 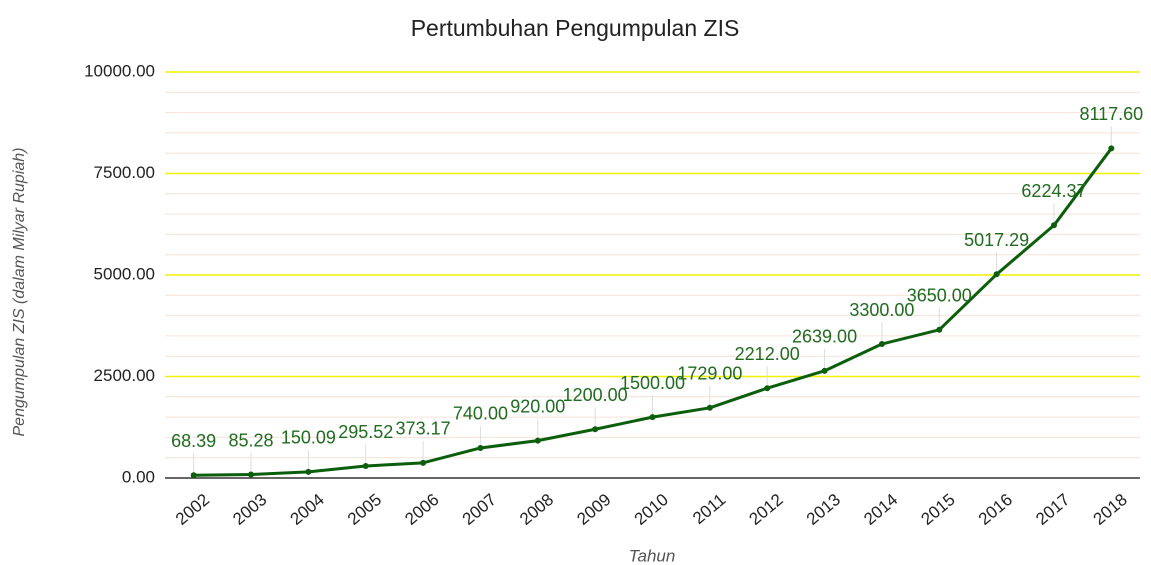 What do you see at coordinates (939, 296) in the screenshot?
I see `data-label: 3650.00` at bounding box center [939, 296].